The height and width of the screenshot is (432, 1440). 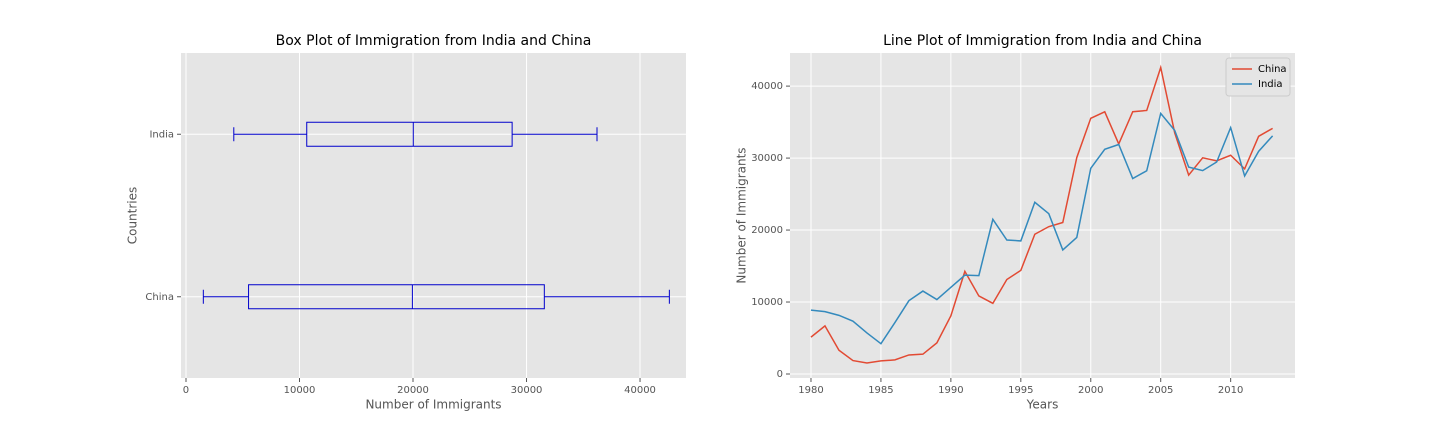 I want to click on x-tick-label: 0, so click(x=186, y=390).